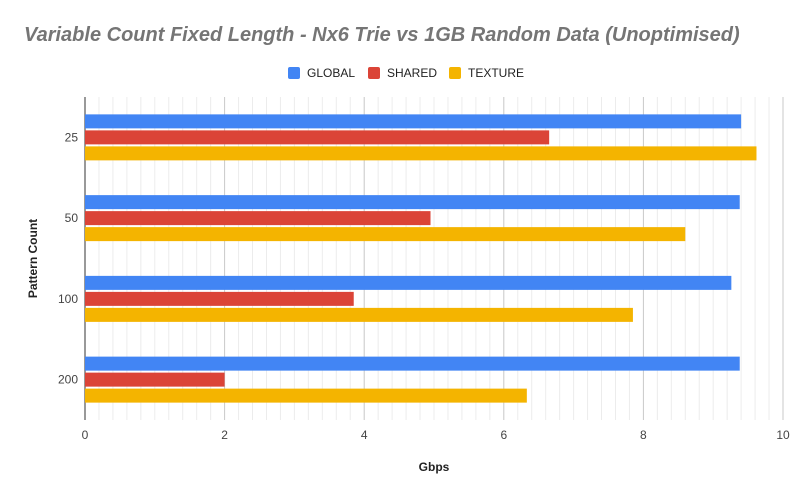 The width and height of the screenshot is (808, 500). What do you see at coordinates (412, 73) in the screenshot?
I see `legend-label-shared: SHARED` at bounding box center [412, 73].